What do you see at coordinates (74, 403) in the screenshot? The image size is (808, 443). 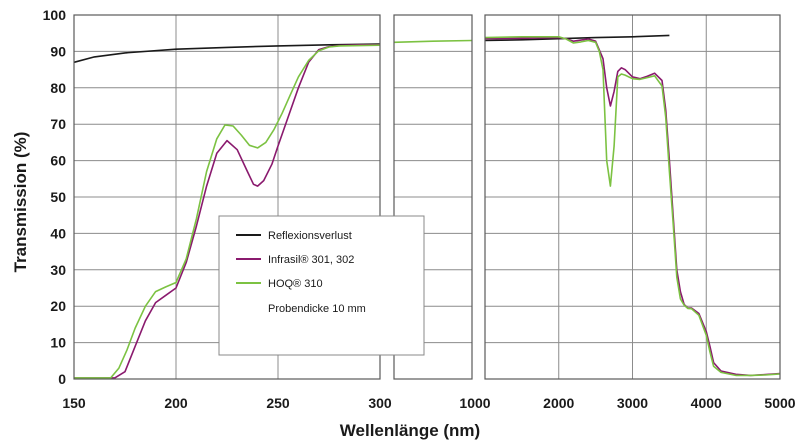 I see `x-tick-label: 150` at bounding box center [74, 403].